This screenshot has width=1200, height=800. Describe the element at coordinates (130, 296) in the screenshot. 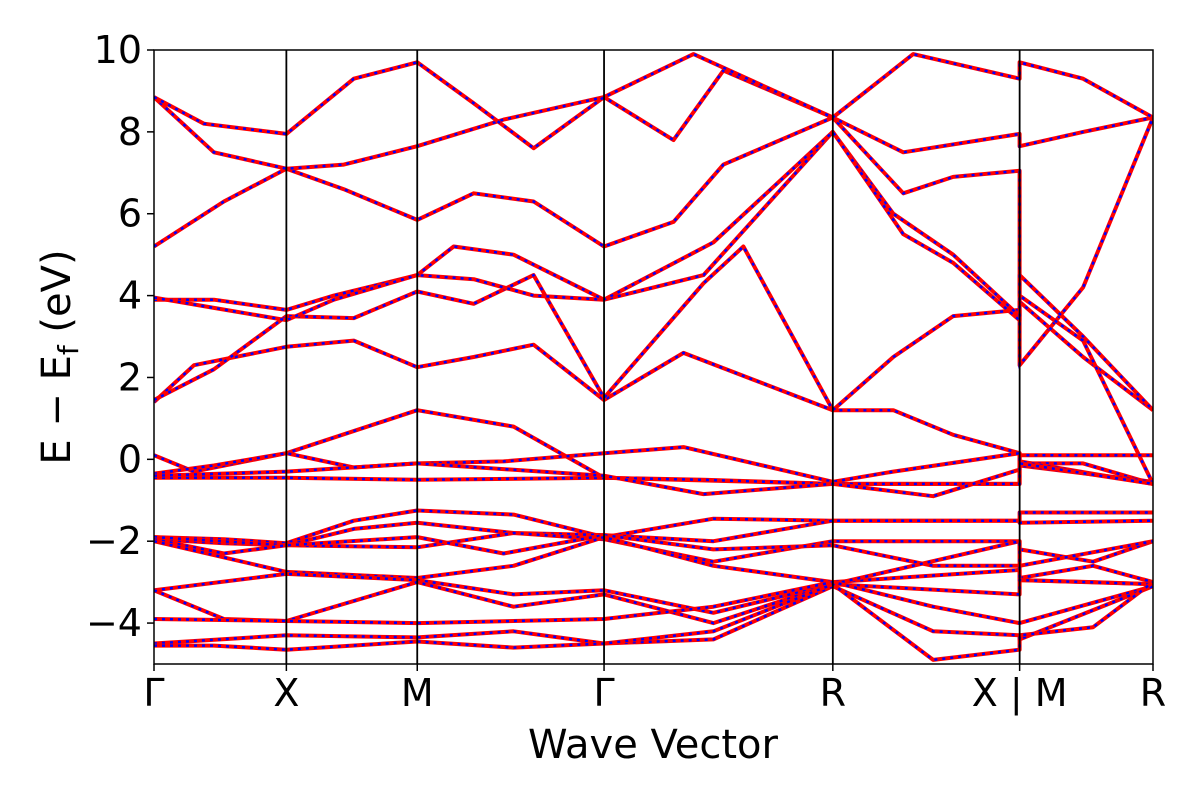

I see `y-tick-label-3: 4` at that location.